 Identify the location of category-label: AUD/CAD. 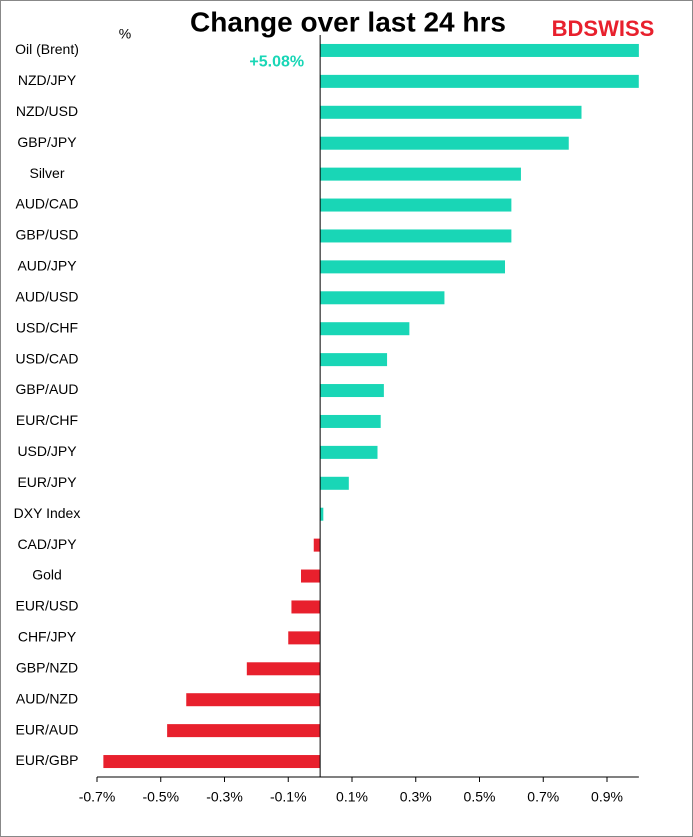
(46, 204).